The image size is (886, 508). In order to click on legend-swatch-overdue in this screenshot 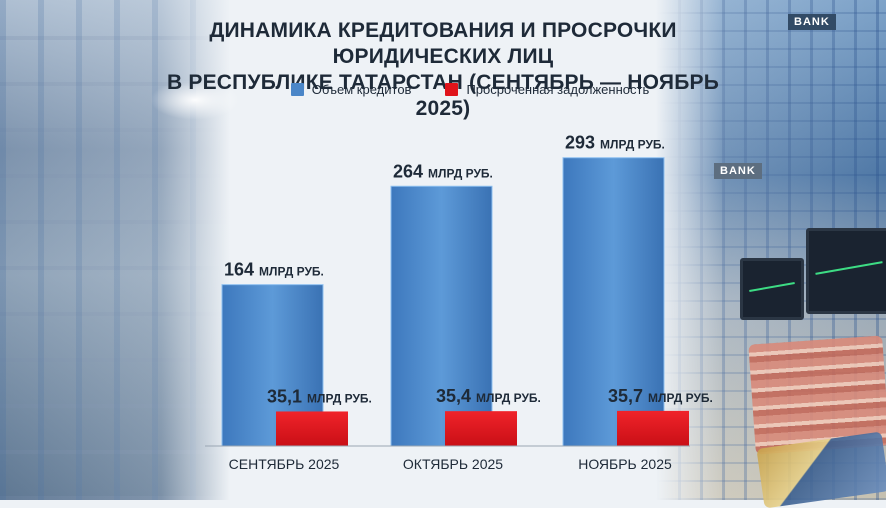, I will do `click(452, 89)`.